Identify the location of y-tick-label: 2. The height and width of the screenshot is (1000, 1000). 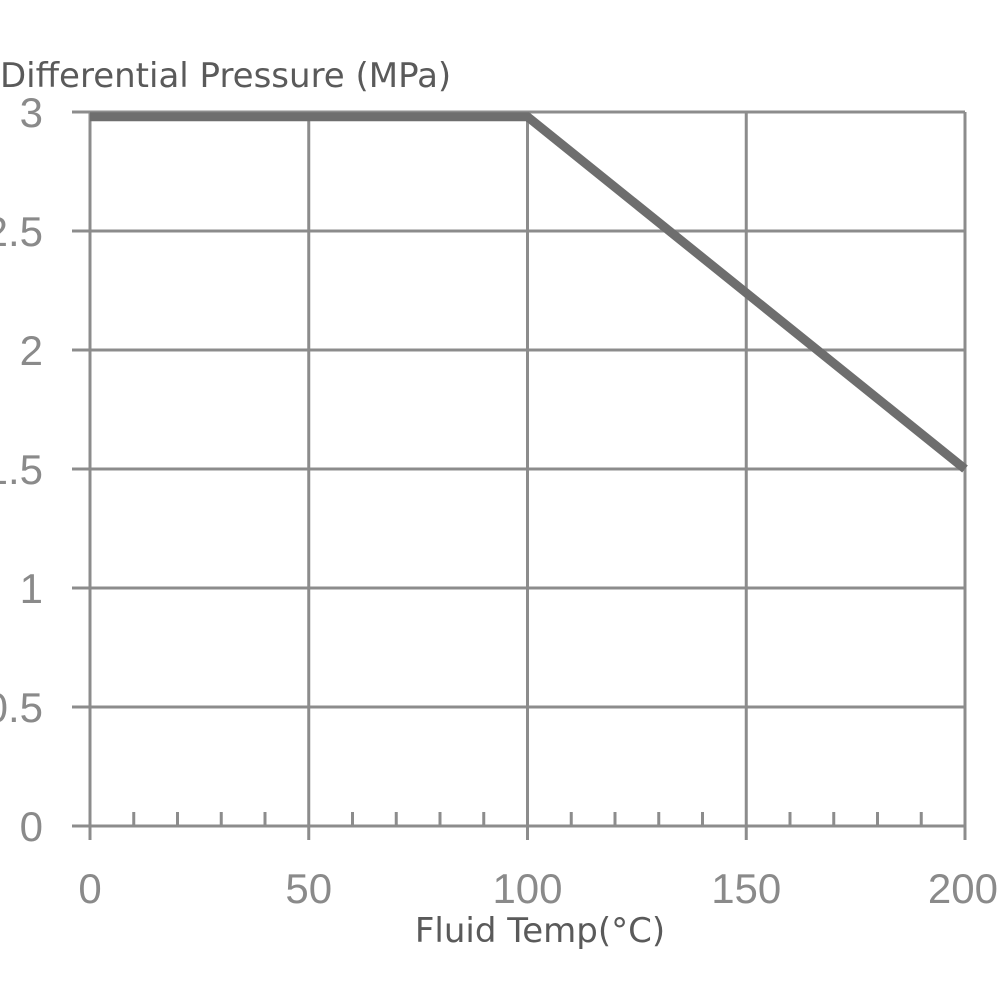
(31, 350).